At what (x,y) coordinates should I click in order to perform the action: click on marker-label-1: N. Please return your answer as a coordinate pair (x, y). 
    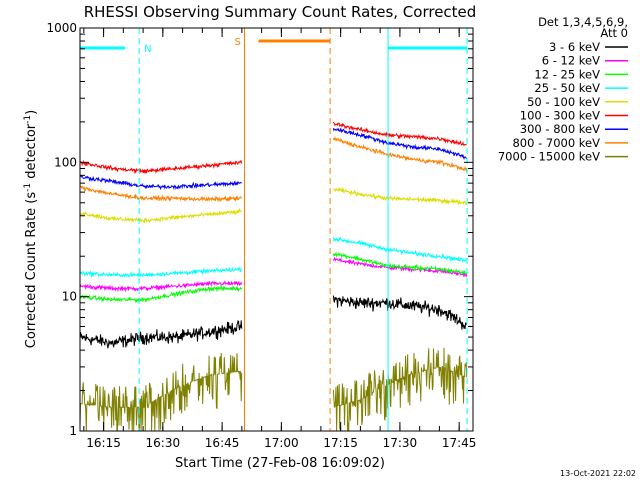
    Looking at the image, I should click on (147, 49).